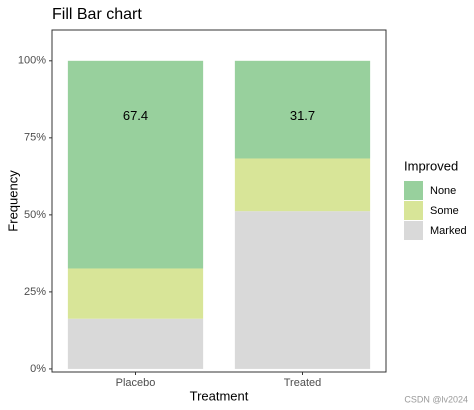 The width and height of the screenshot is (474, 410). What do you see at coordinates (303, 383) in the screenshot?
I see `x-tick-label: Treated` at bounding box center [303, 383].